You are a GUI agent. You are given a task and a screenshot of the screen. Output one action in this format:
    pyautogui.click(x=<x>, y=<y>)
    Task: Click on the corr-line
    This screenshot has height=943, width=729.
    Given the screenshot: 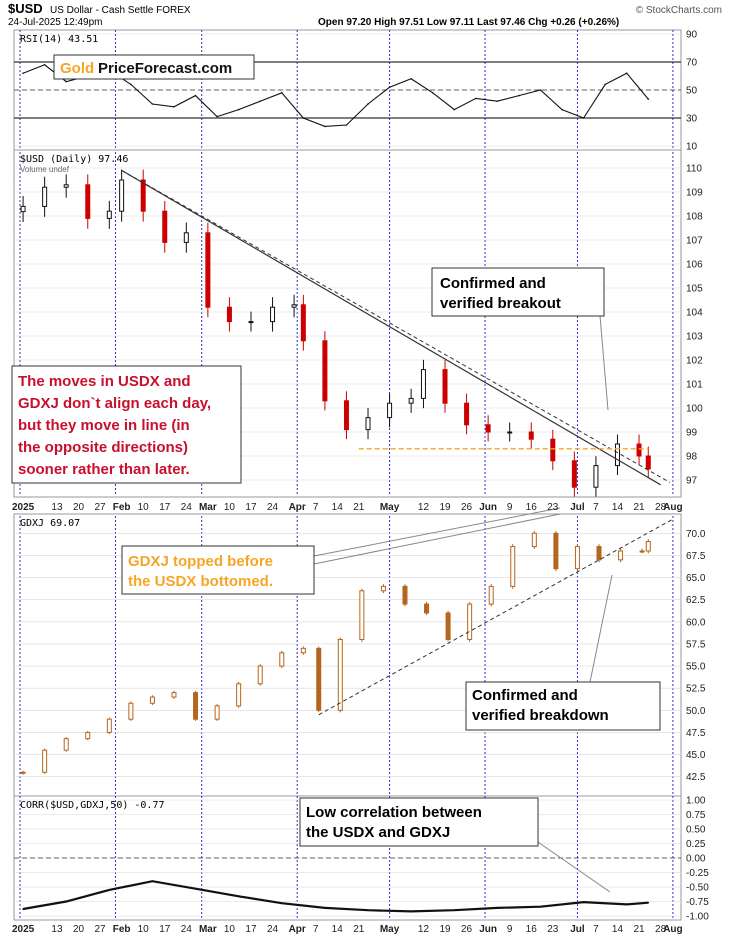 What is the action you would take?
    pyautogui.click(x=335, y=896)
    